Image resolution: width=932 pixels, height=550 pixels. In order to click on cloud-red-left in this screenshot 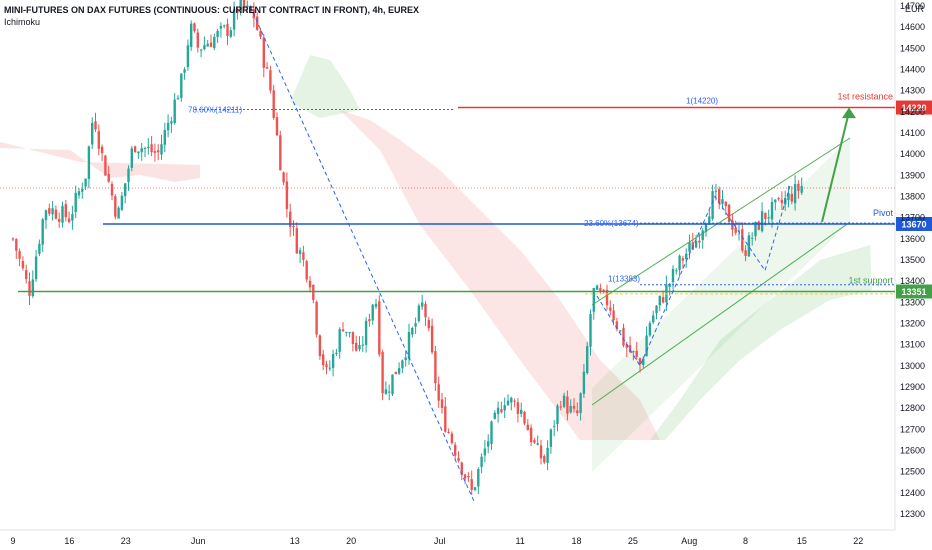, I will do `click(100, 162)`.